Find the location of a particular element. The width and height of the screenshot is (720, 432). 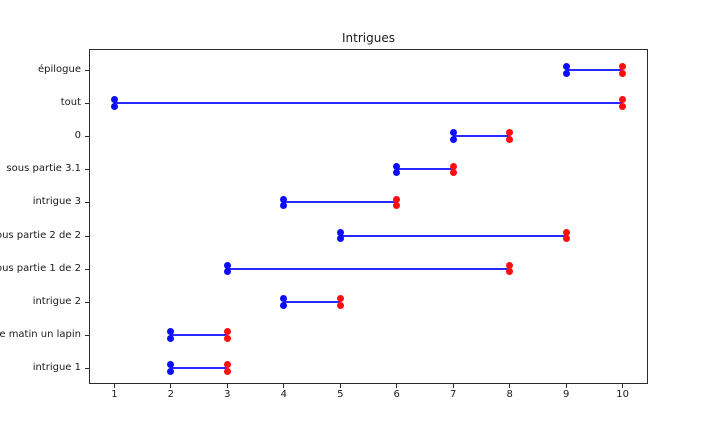

x-tick-label: 7 is located at coordinates (453, 394).